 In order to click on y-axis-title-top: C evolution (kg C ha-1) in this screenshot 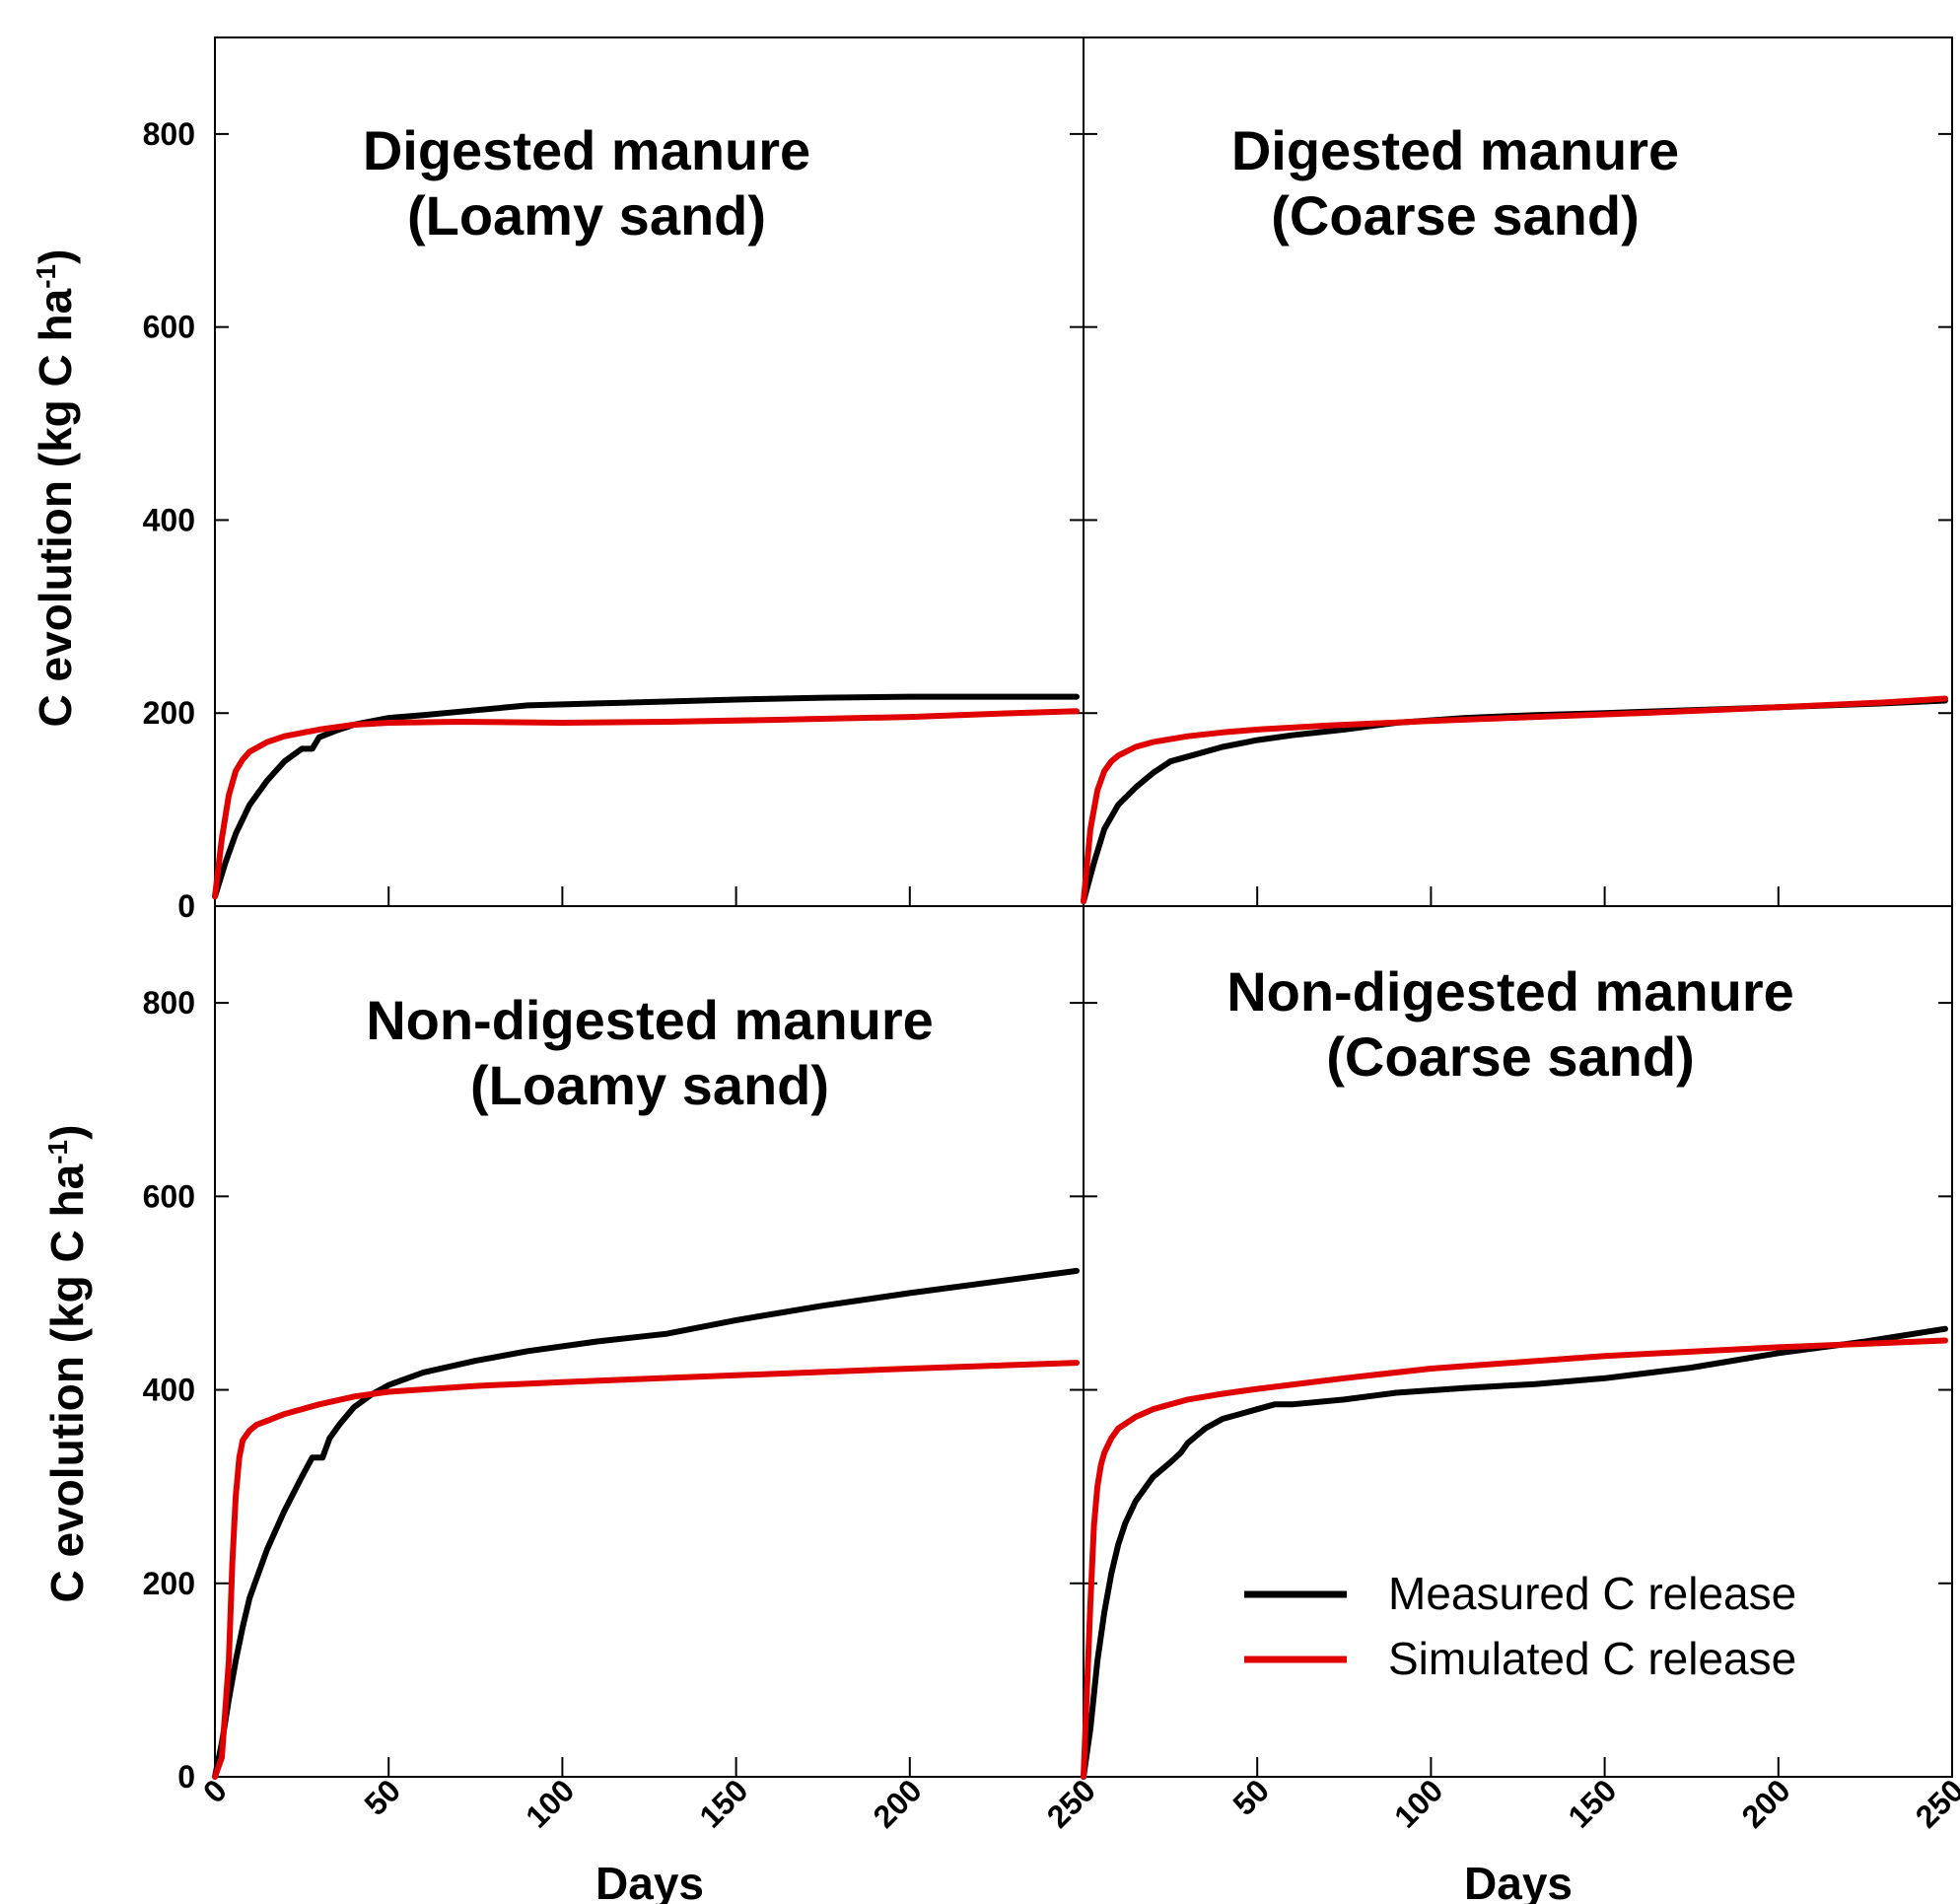, I will do `click(55, 488)`.